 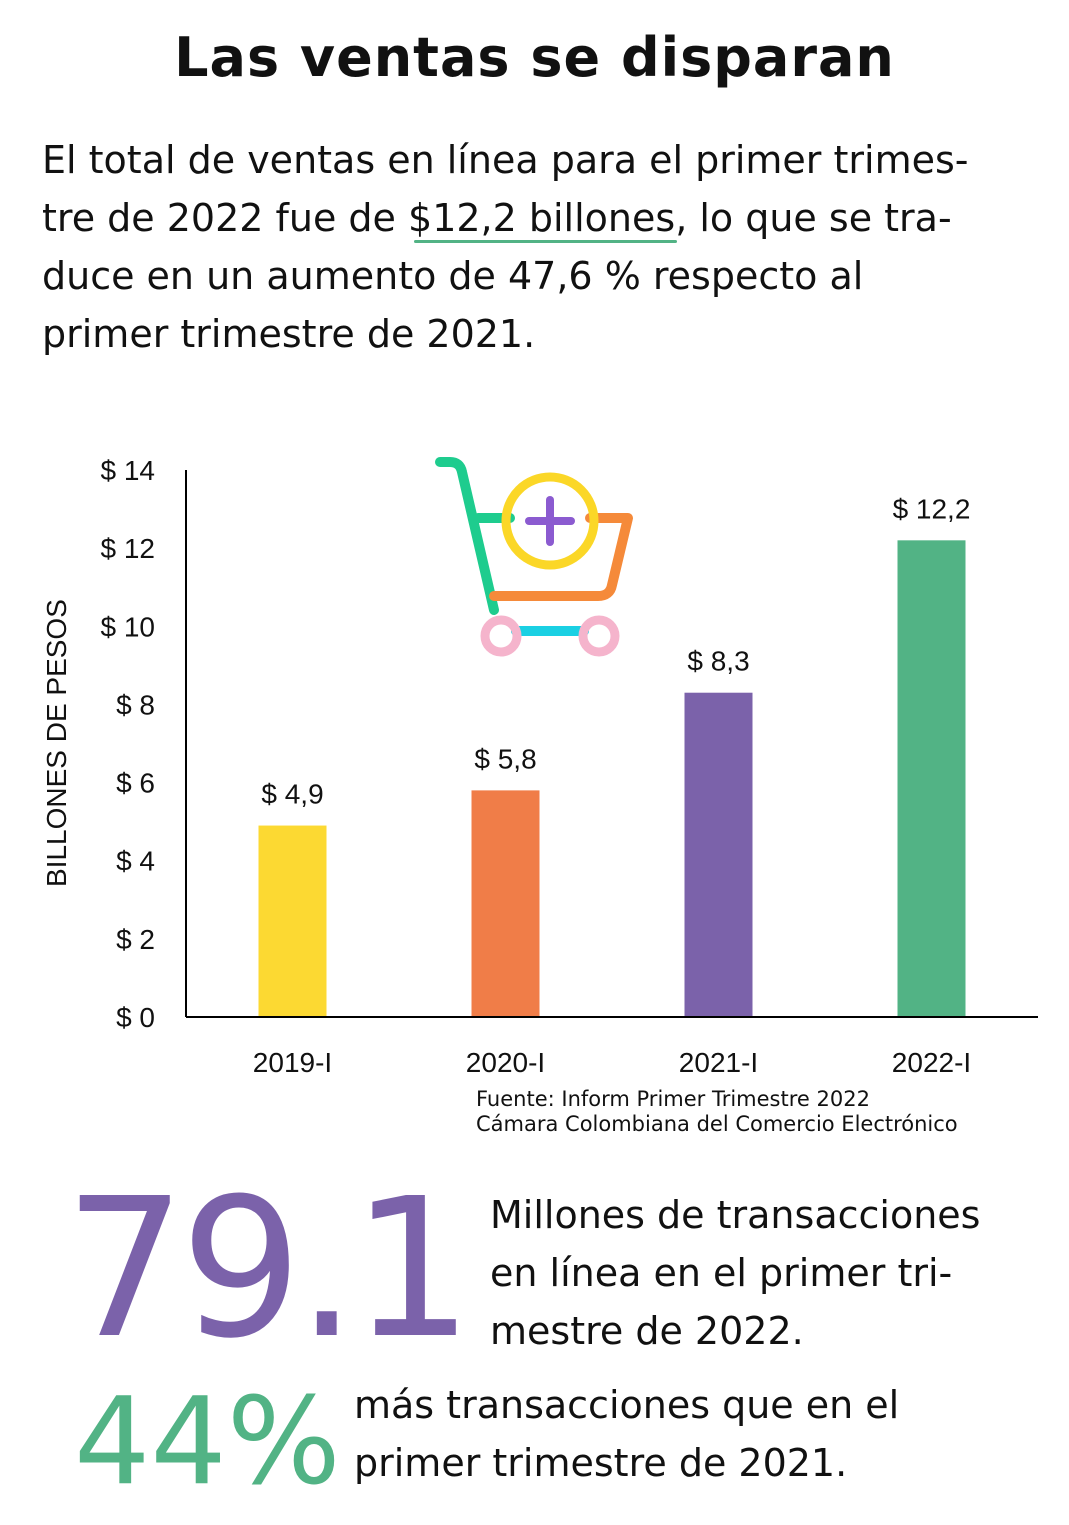 I want to click on y-tick-label: $ 12, so click(x=128, y=548).